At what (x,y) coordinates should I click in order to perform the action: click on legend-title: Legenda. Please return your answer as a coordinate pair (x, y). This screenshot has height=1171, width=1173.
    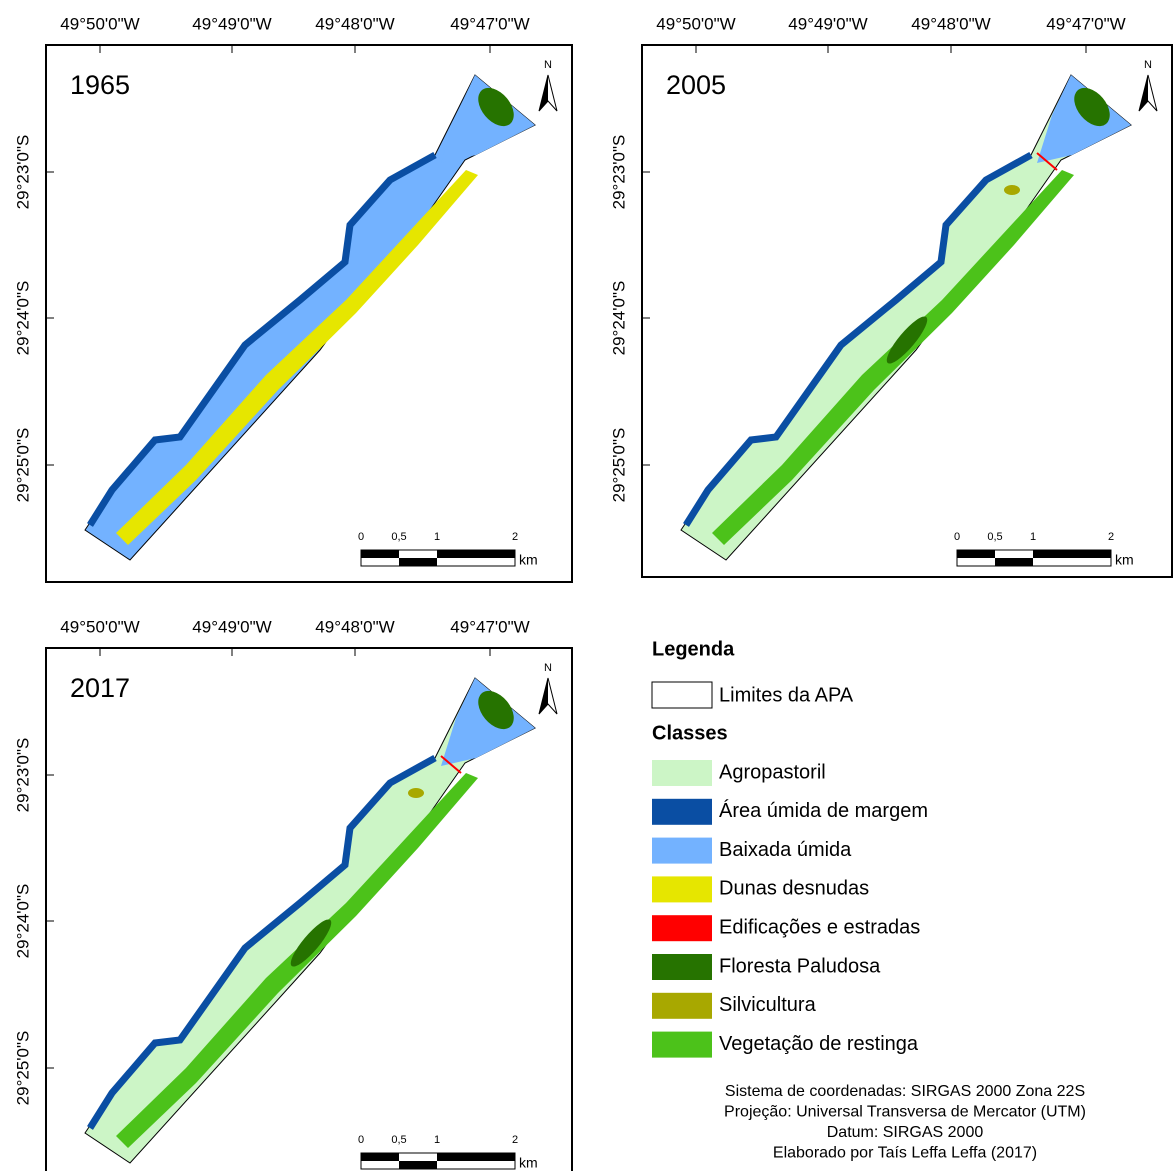
    Looking at the image, I should click on (693, 649).